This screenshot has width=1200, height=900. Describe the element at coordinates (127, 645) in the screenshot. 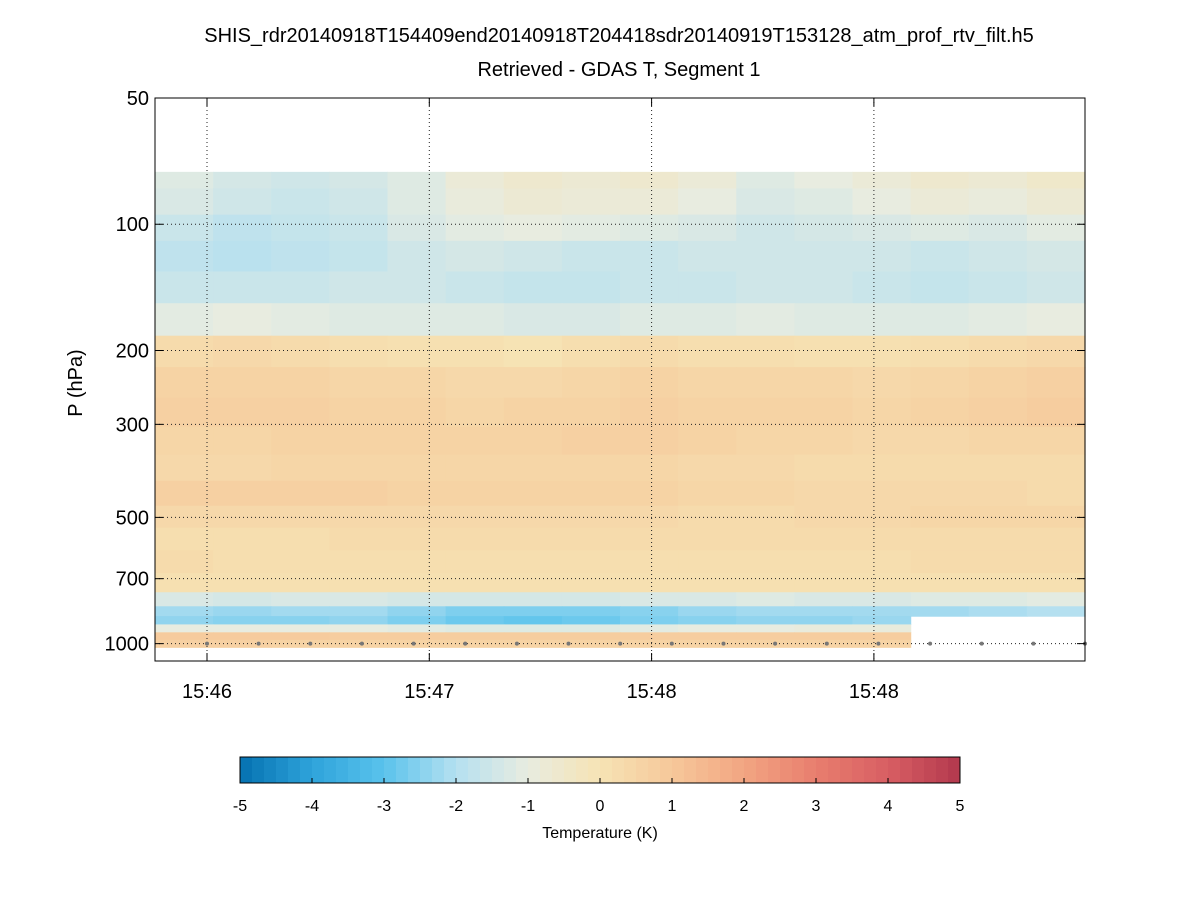

I see `y-tick-label: 1000` at that location.